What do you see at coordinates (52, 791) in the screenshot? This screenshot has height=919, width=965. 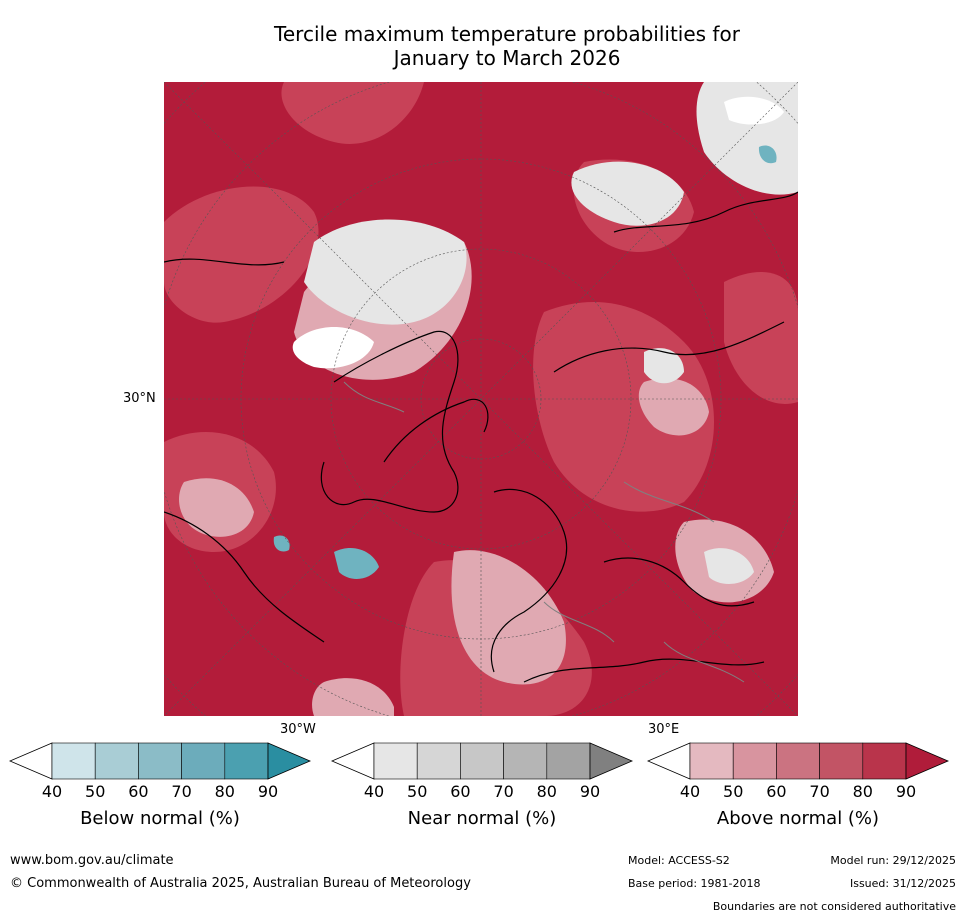 I see `colorbar-below-normal-tick-40: 40` at bounding box center [52, 791].